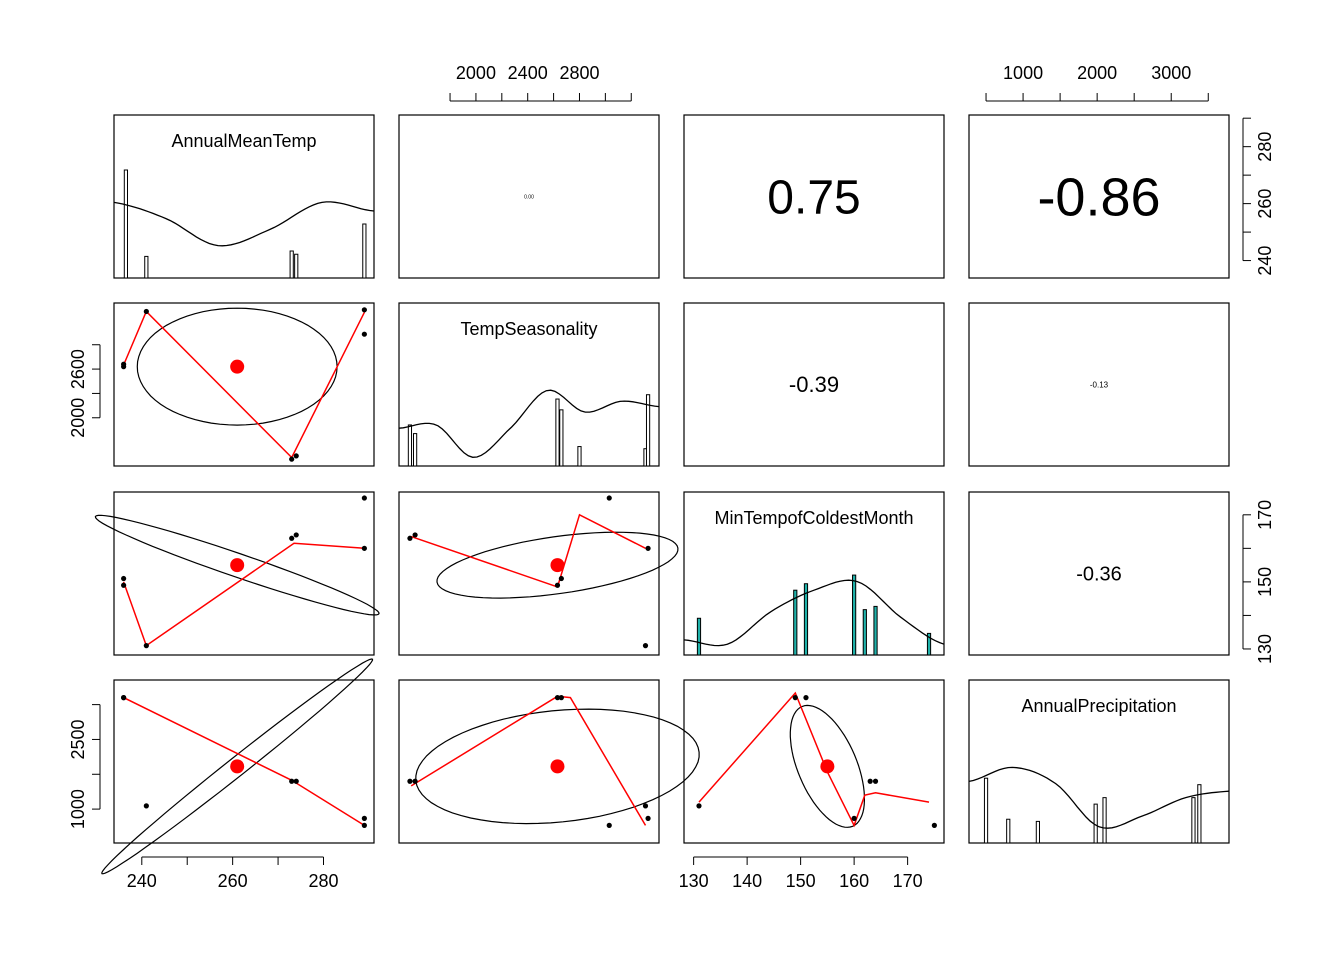 The width and height of the screenshot is (1344, 960). I want to click on tick-label-right-r3-170: 170, so click(1265, 515).